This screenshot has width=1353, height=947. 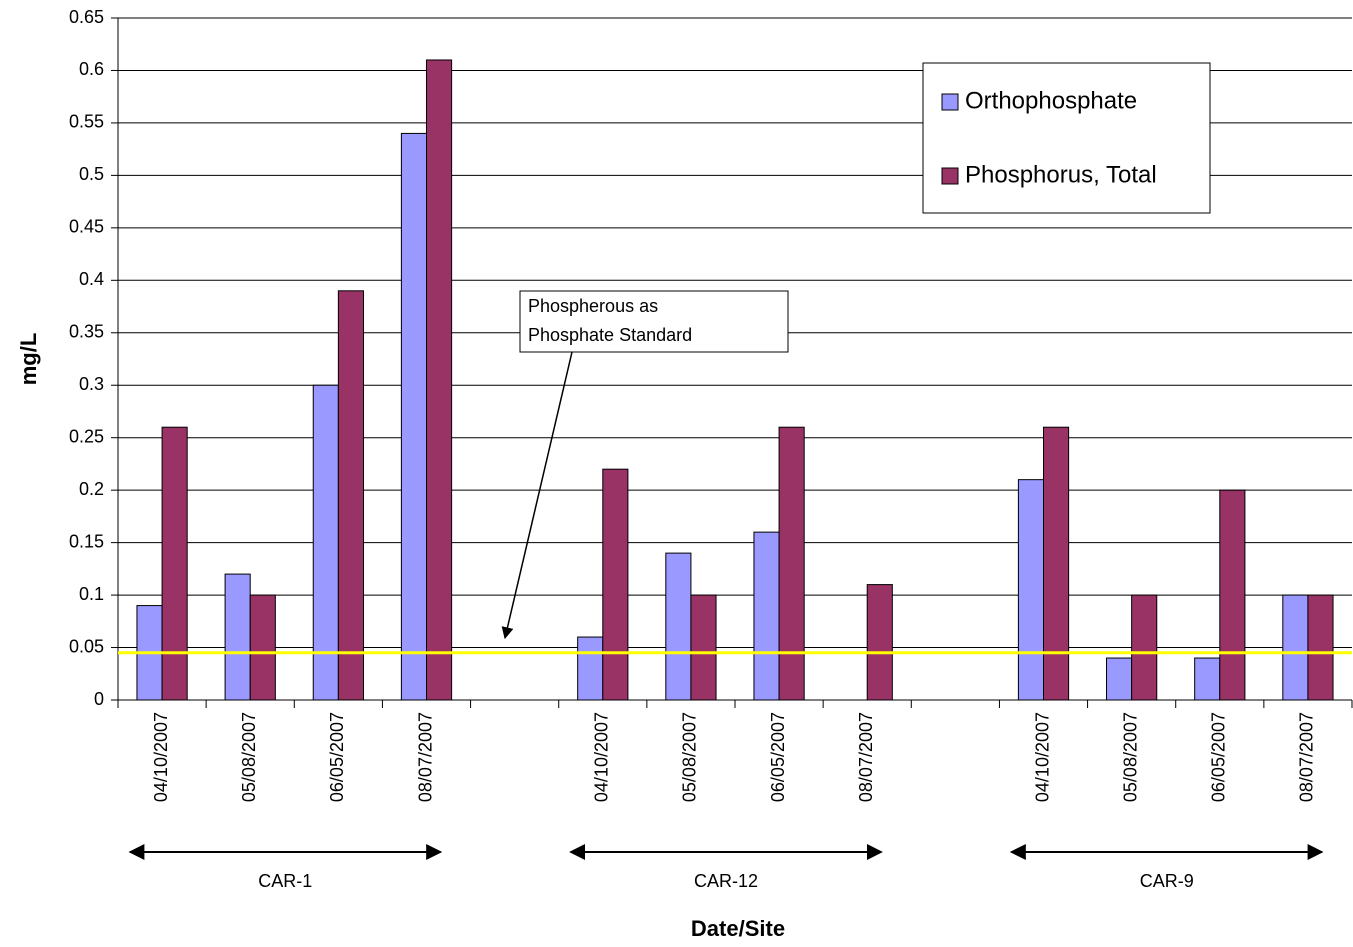 What do you see at coordinates (91, 384) in the screenshot?
I see `y-tick-label: 0.3` at bounding box center [91, 384].